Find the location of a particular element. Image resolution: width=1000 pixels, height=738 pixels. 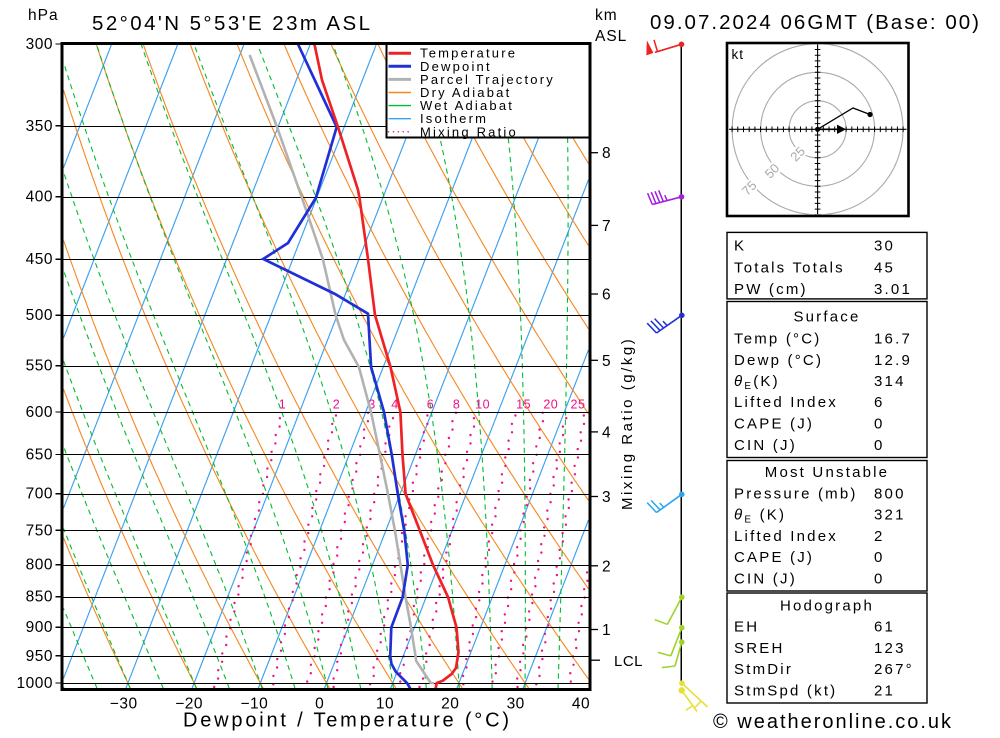

svg-text: EH is located at coordinates (746, 627).